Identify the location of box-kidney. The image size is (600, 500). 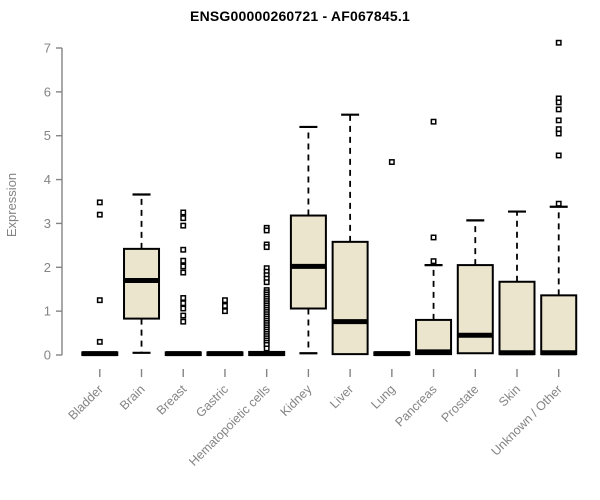
(308, 240).